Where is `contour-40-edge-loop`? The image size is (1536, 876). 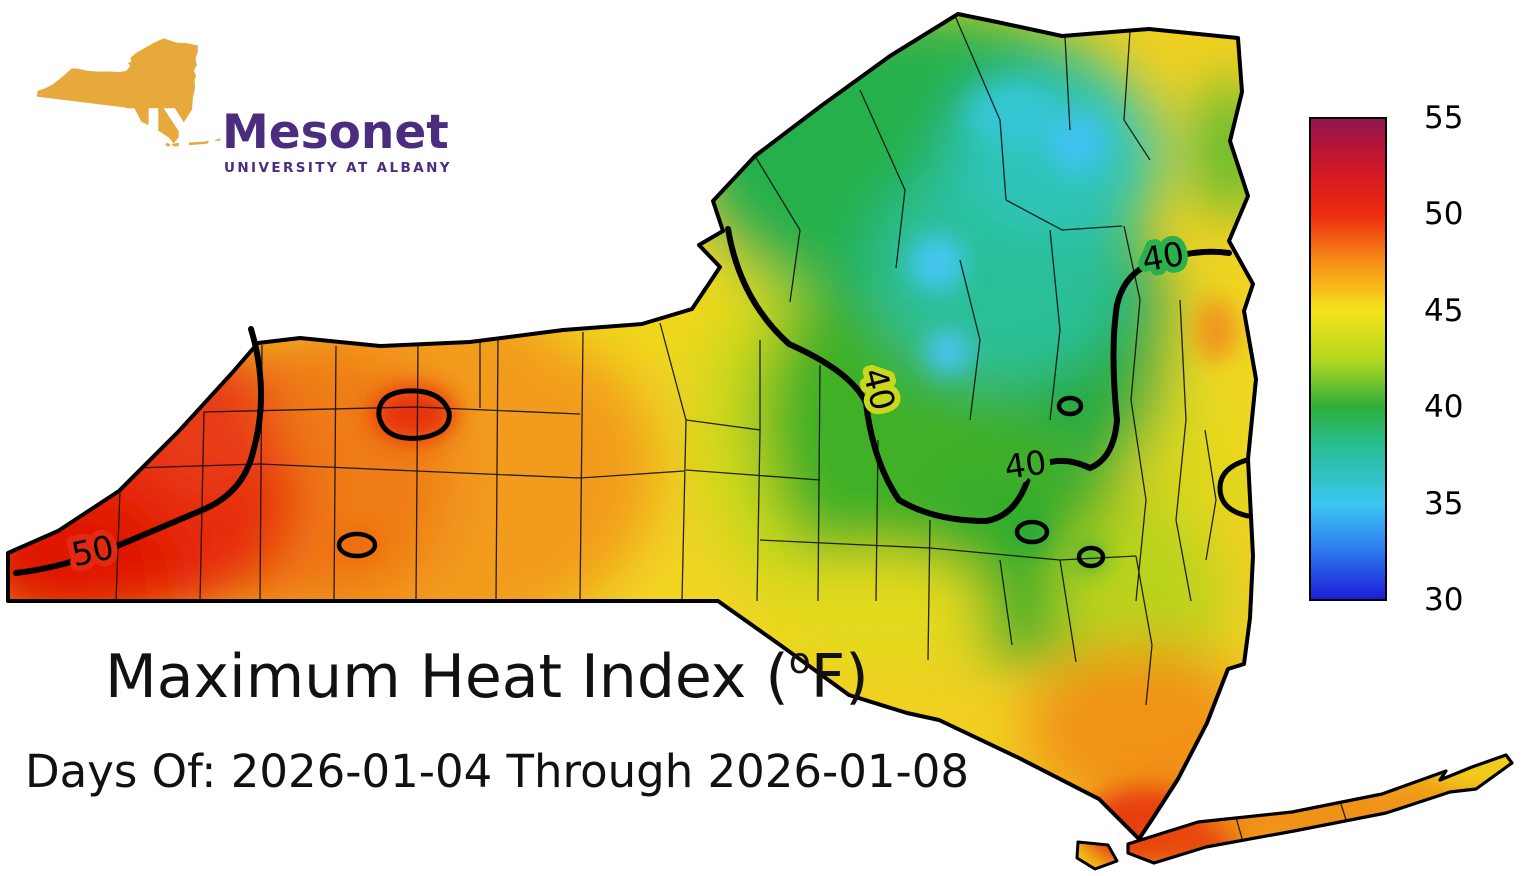
contour-40-edge-loop is located at coordinates (1234, 488).